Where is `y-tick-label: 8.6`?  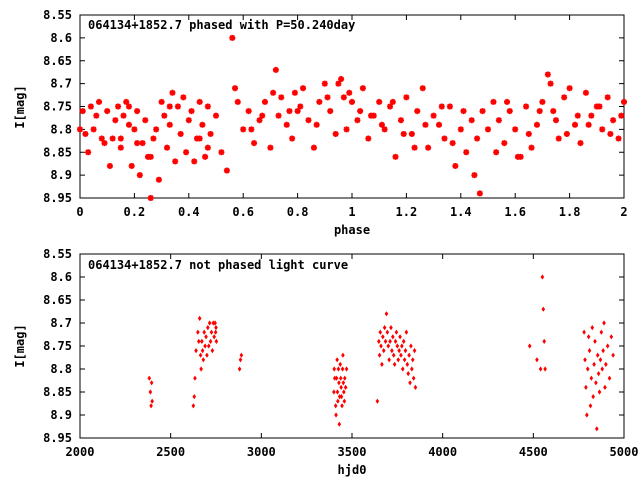
y-tick-label: 8.6 is located at coordinates (61, 277).